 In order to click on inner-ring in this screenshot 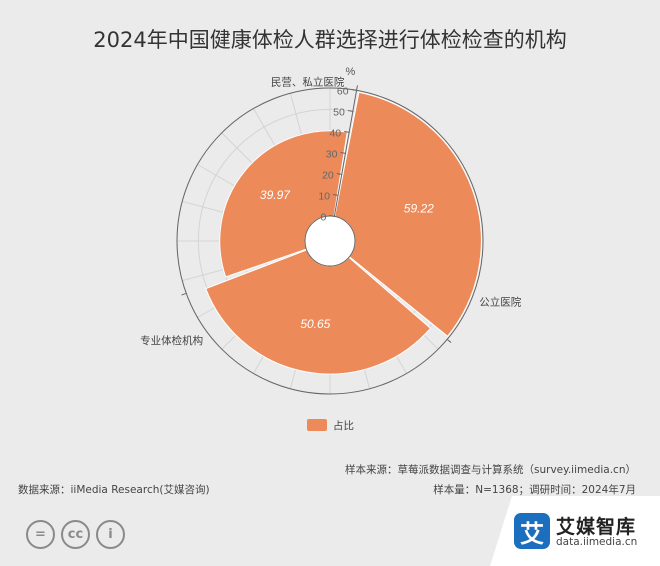, I will do `click(330, 241)`.